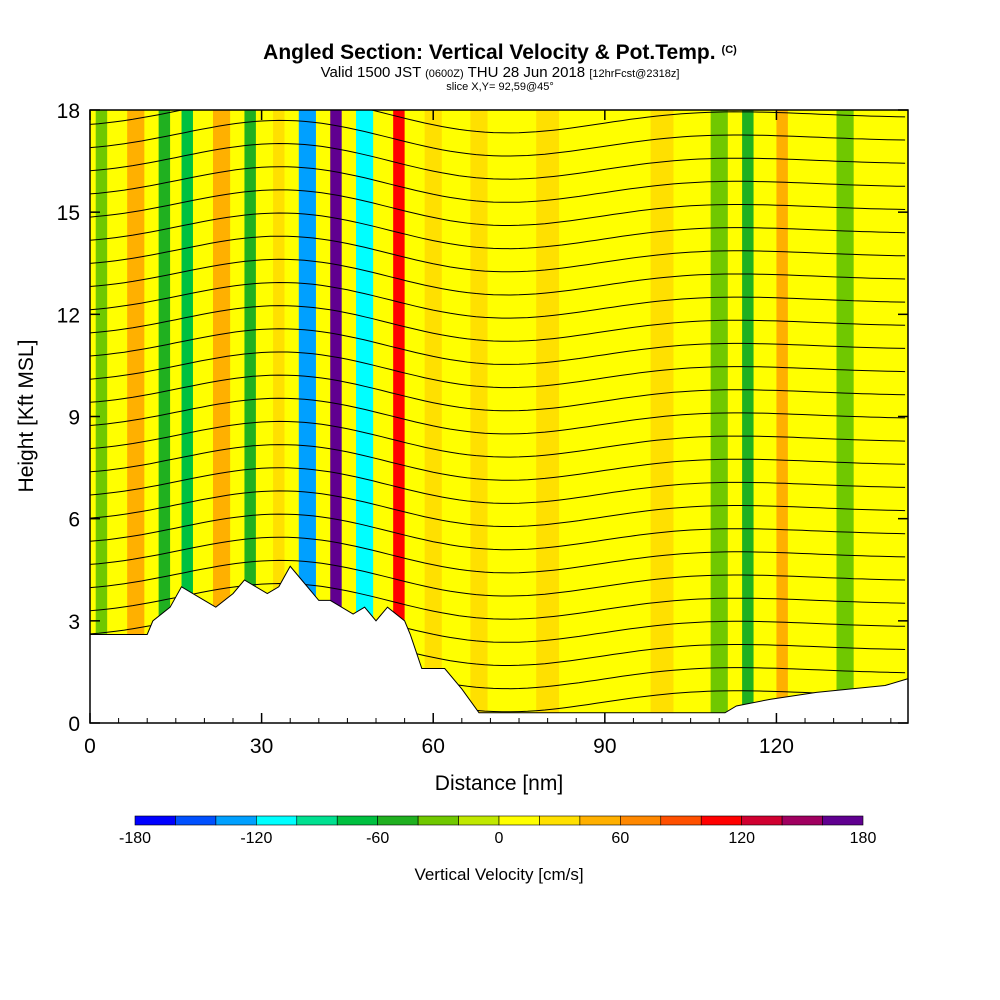 Image resolution: width=1000 pixels, height=1000 pixels. What do you see at coordinates (634, 74) in the screenshot?
I see `valid-fcst: [12hrFcst@2318z]` at bounding box center [634, 74].